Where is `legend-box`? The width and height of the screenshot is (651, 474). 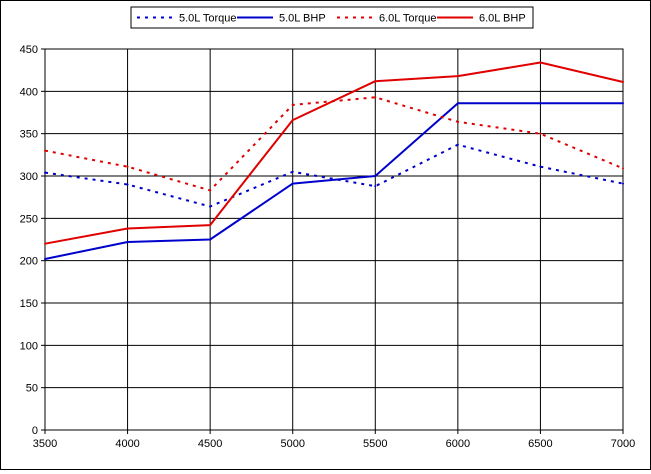 legend-box is located at coordinates (332, 17).